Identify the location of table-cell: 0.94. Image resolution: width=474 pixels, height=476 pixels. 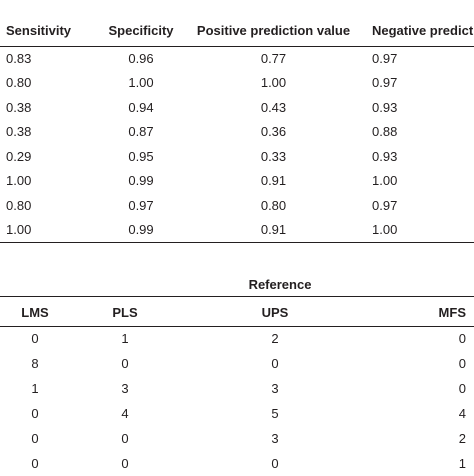
(141, 107).